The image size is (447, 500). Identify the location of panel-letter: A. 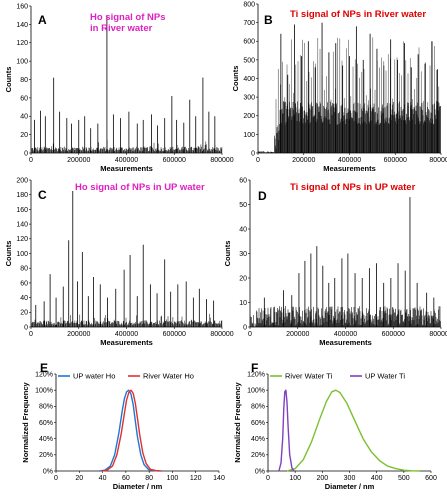
(42, 20).